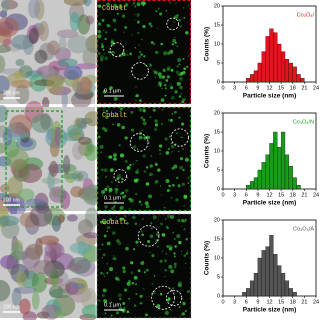 The height and width of the screenshot is (320, 320). What do you see at coordinates (246, 88) in the screenshot?
I see `x-tick-label: 6` at bounding box center [246, 88].